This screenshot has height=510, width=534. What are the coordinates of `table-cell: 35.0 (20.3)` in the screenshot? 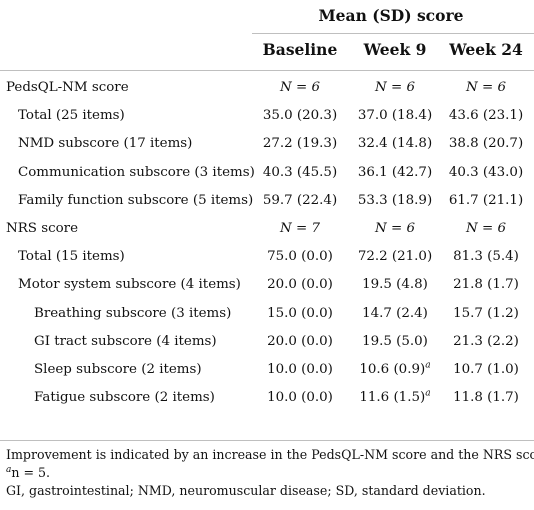 It's located at (300, 116).